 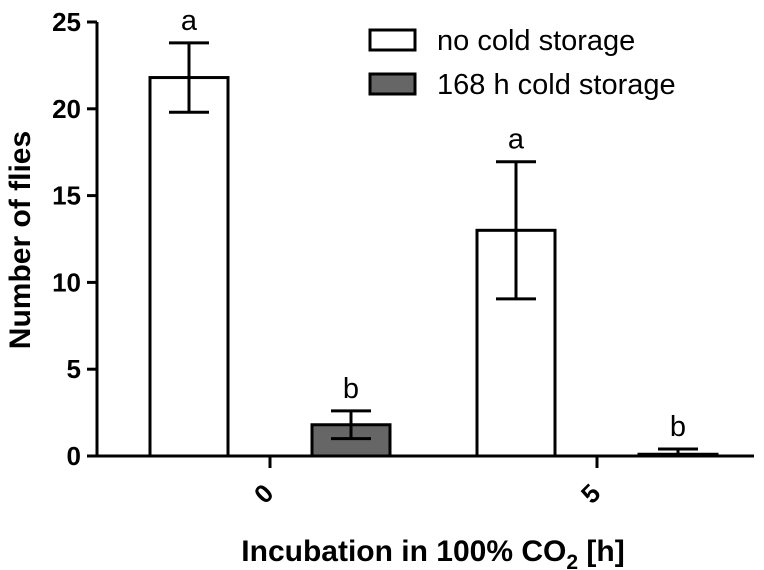 What do you see at coordinates (556, 85) in the screenshot?
I see `legend-label: 168 h cold storage` at bounding box center [556, 85].